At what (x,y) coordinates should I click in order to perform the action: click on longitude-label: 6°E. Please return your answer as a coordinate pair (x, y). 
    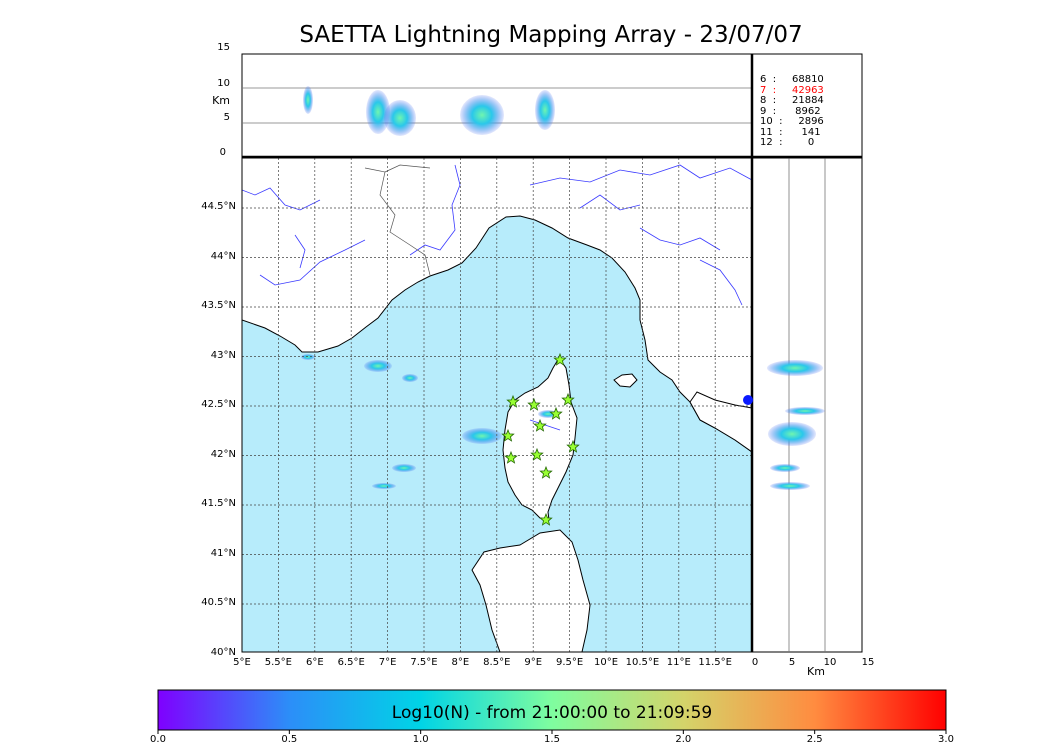
    Looking at the image, I should click on (314, 662).